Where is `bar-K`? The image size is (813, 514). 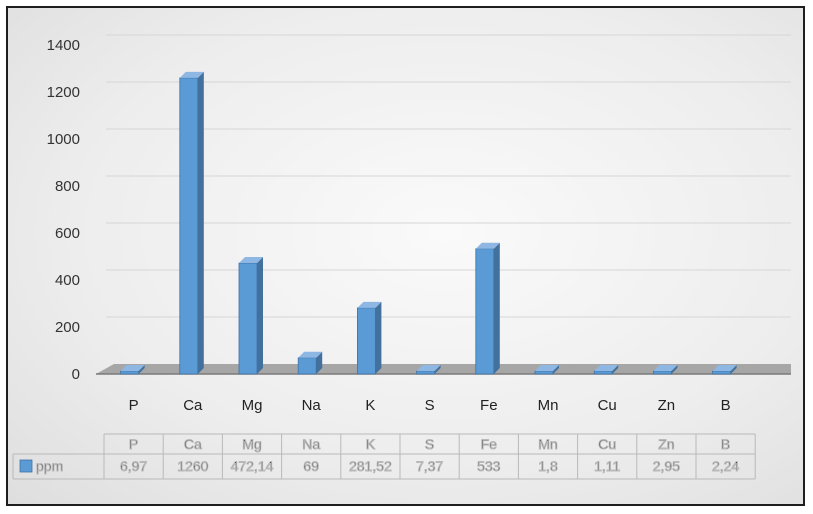
bar-K is located at coordinates (369, 338).